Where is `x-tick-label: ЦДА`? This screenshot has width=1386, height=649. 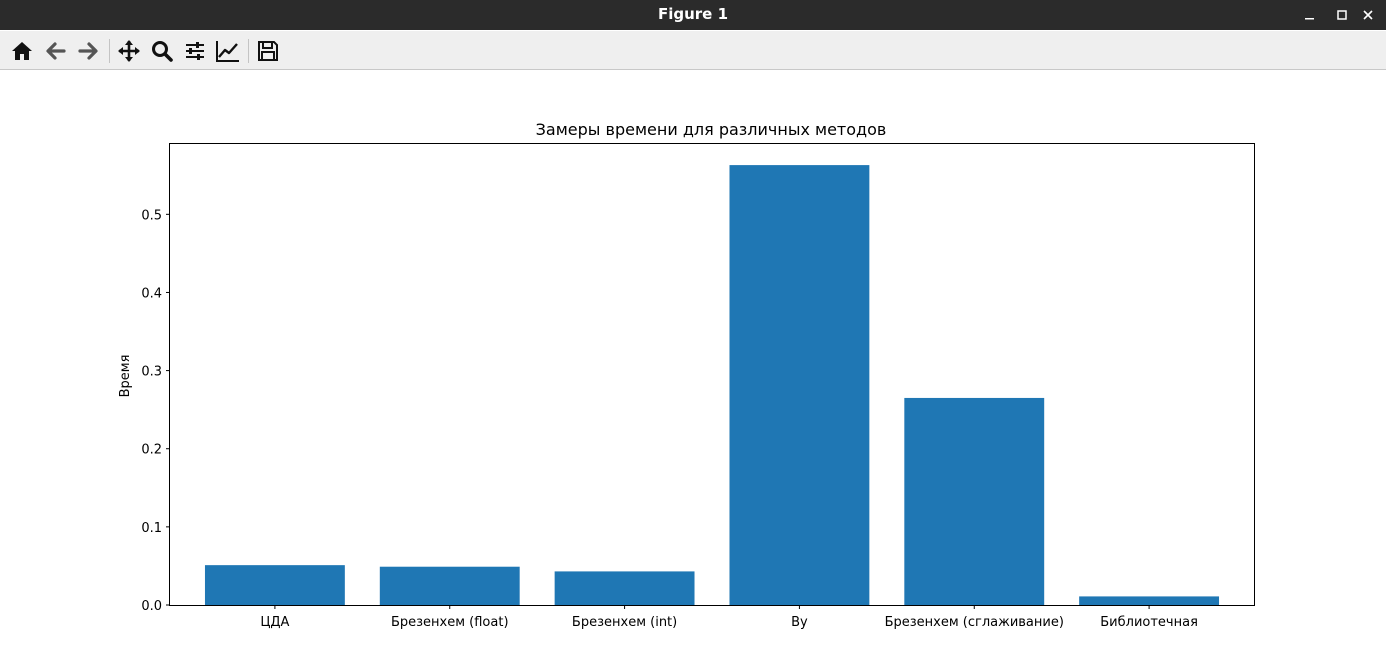
x-tick-label: ЦДА is located at coordinates (274, 622).